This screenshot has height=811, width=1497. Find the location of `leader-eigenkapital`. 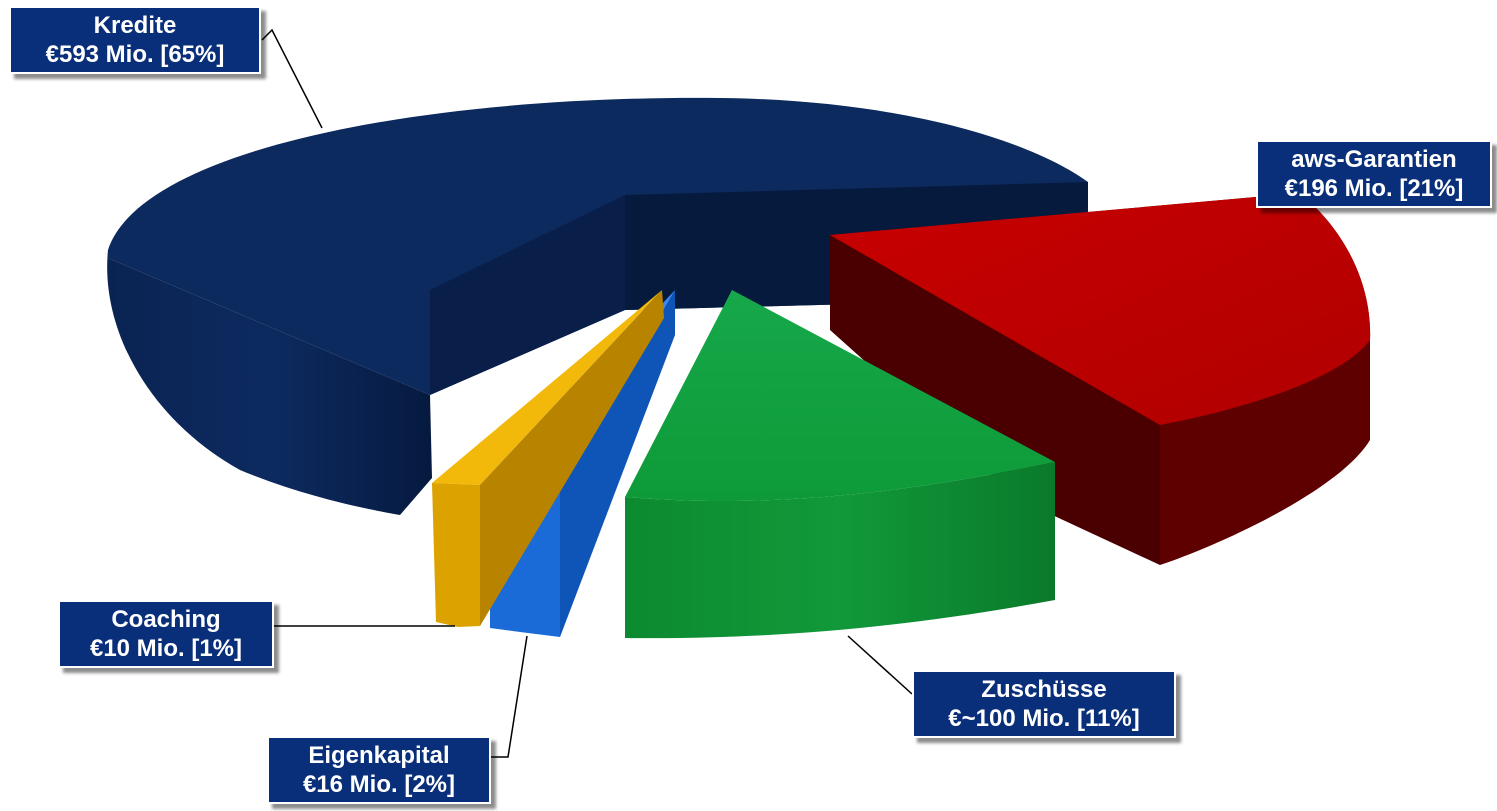

leader-eigenkapital is located at coordinates (509, 696).